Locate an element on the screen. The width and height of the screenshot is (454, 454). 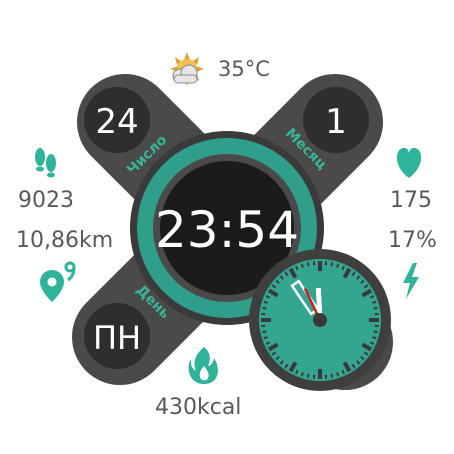
weekday-text: ПН is located at coordinates (117, 338).